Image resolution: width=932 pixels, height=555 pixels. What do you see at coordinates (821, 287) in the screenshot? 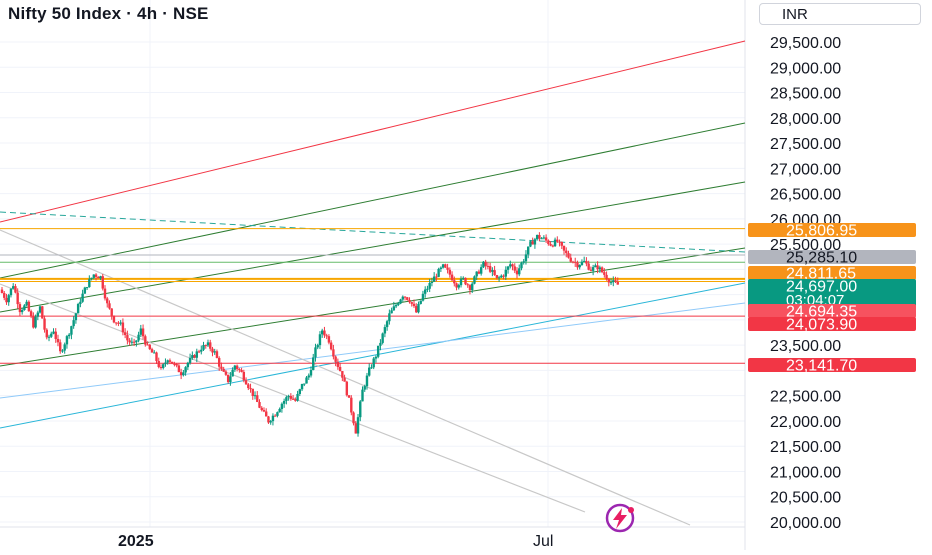
I see `price-tag-label: 24,697.00` at bounding box center [821, 287].